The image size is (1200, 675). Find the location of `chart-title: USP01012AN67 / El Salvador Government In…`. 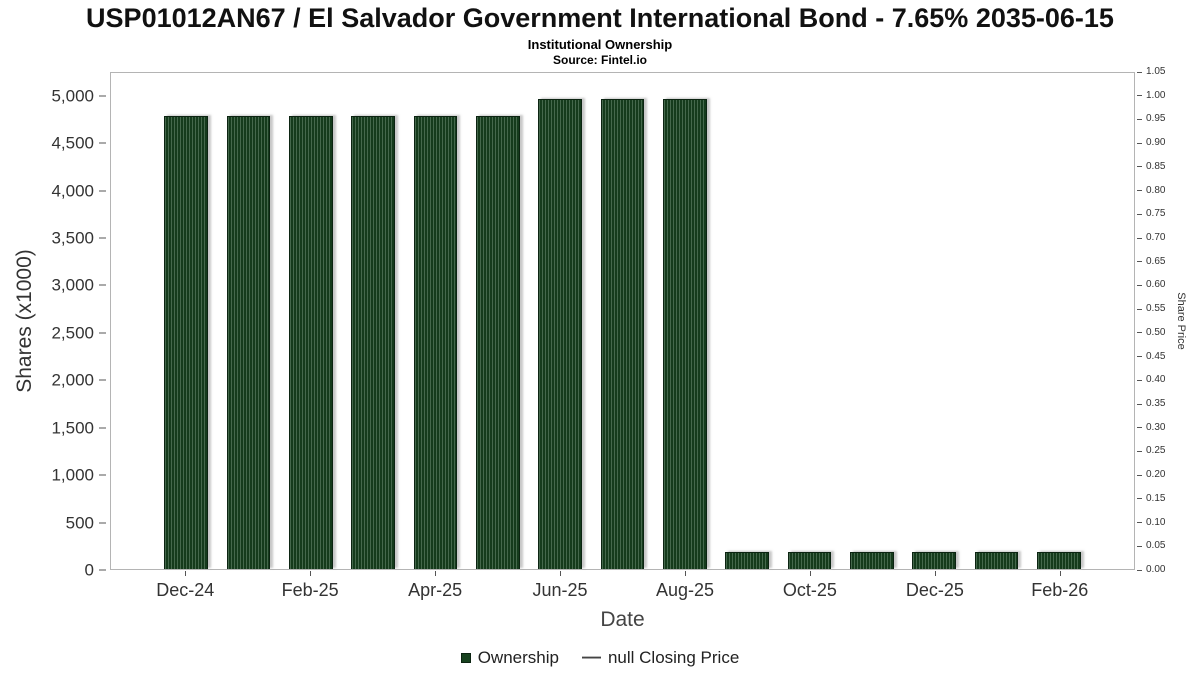

chart-title: USP01012AN67 / El Salvador Government In… is located at coordinates (600, 18).